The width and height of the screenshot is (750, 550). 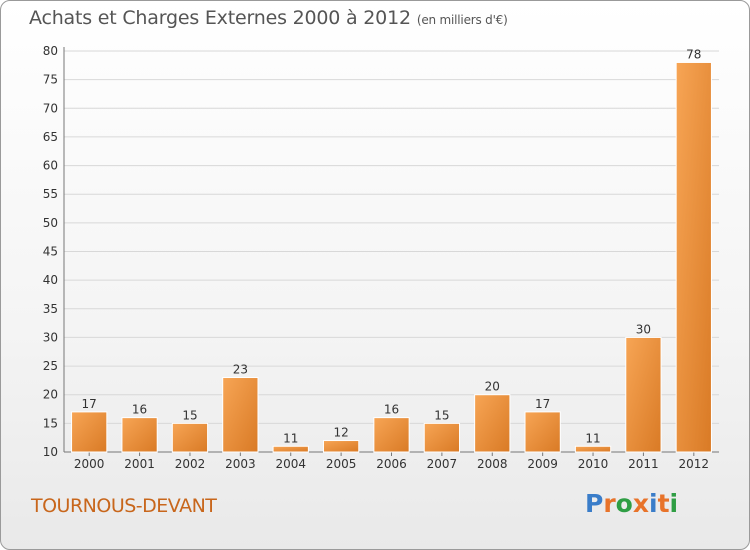 What do you see at coordinates (50, 452) in the screenshot?
I see `y-tick-label: 10` at bounding box center [50, 452].